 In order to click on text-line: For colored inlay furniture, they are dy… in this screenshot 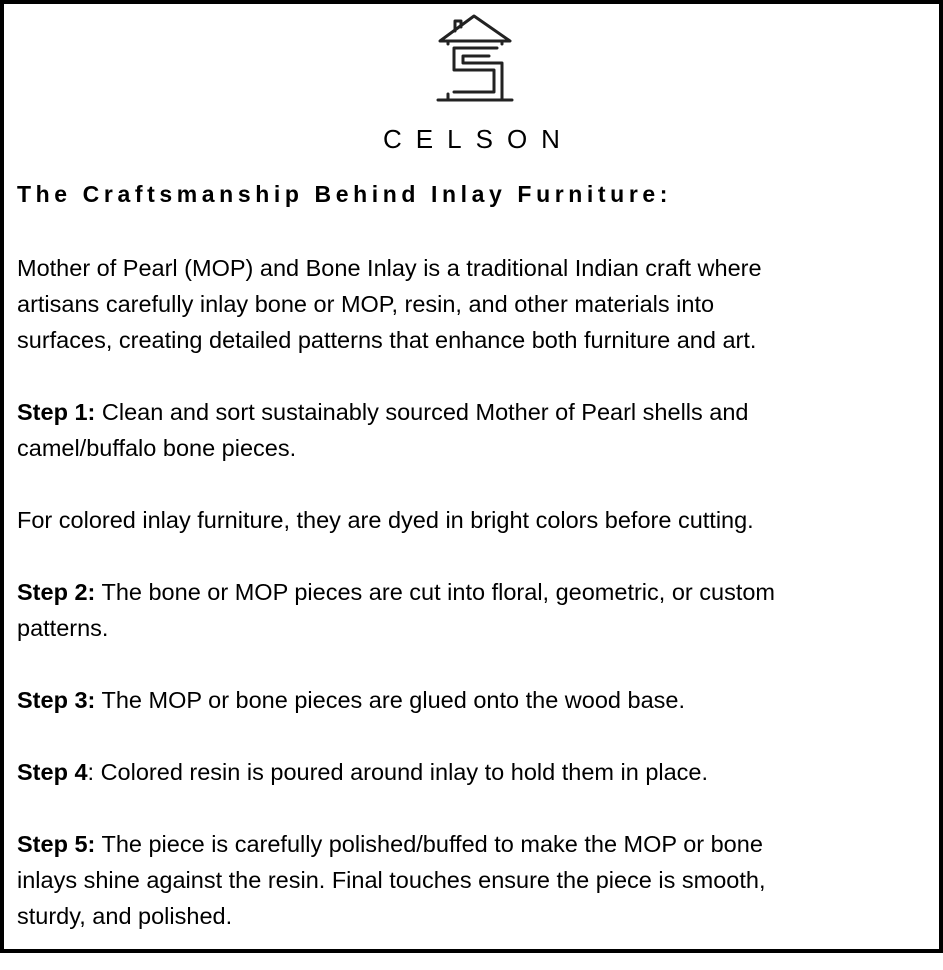, I will do `click(385, 520)`.